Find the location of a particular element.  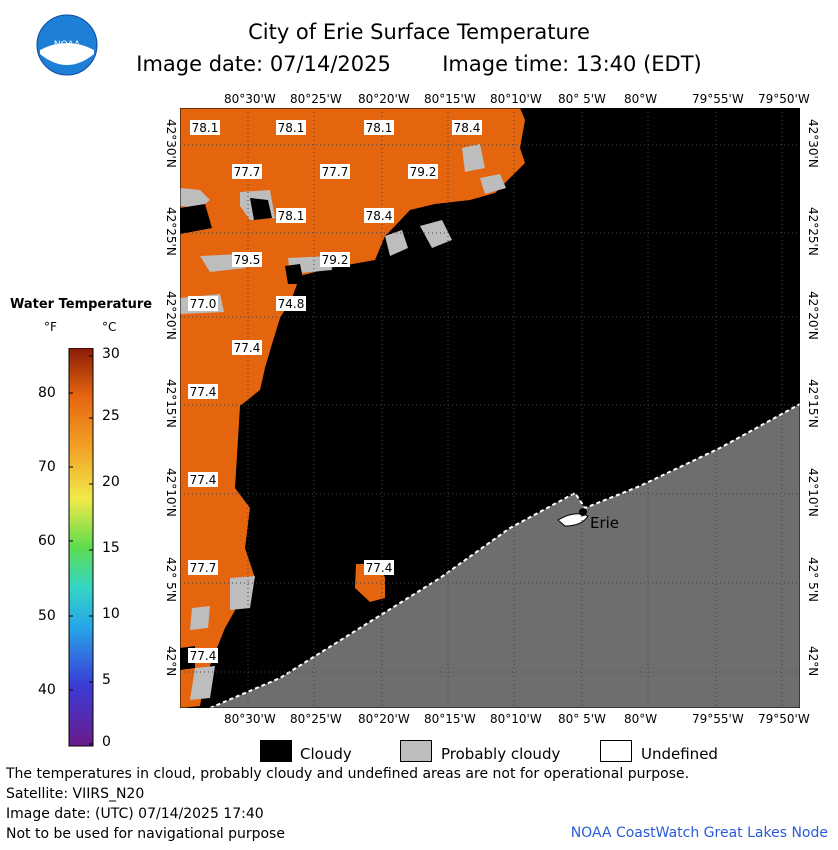

legend-unit-f: °F is located at coordinates (50, 327).